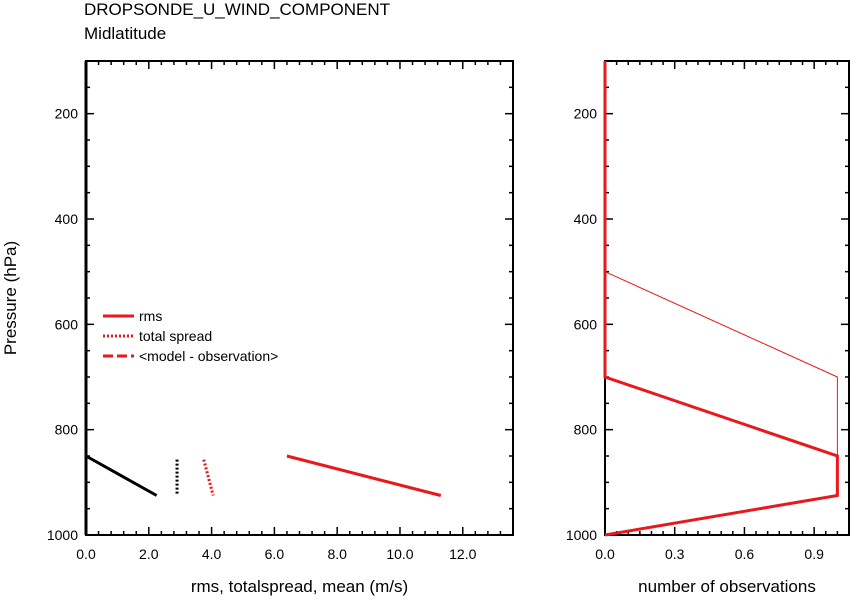 Image resolution: width=856 pixels, height=600 pixels. I want to click on panel1-ytick-label: 400, so click(67, 219).